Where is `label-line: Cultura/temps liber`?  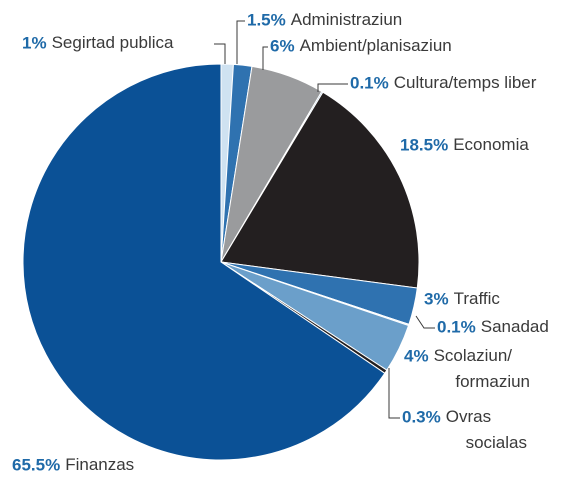 label-line: Cultura/temps liber is located at coordinates (465, 82).